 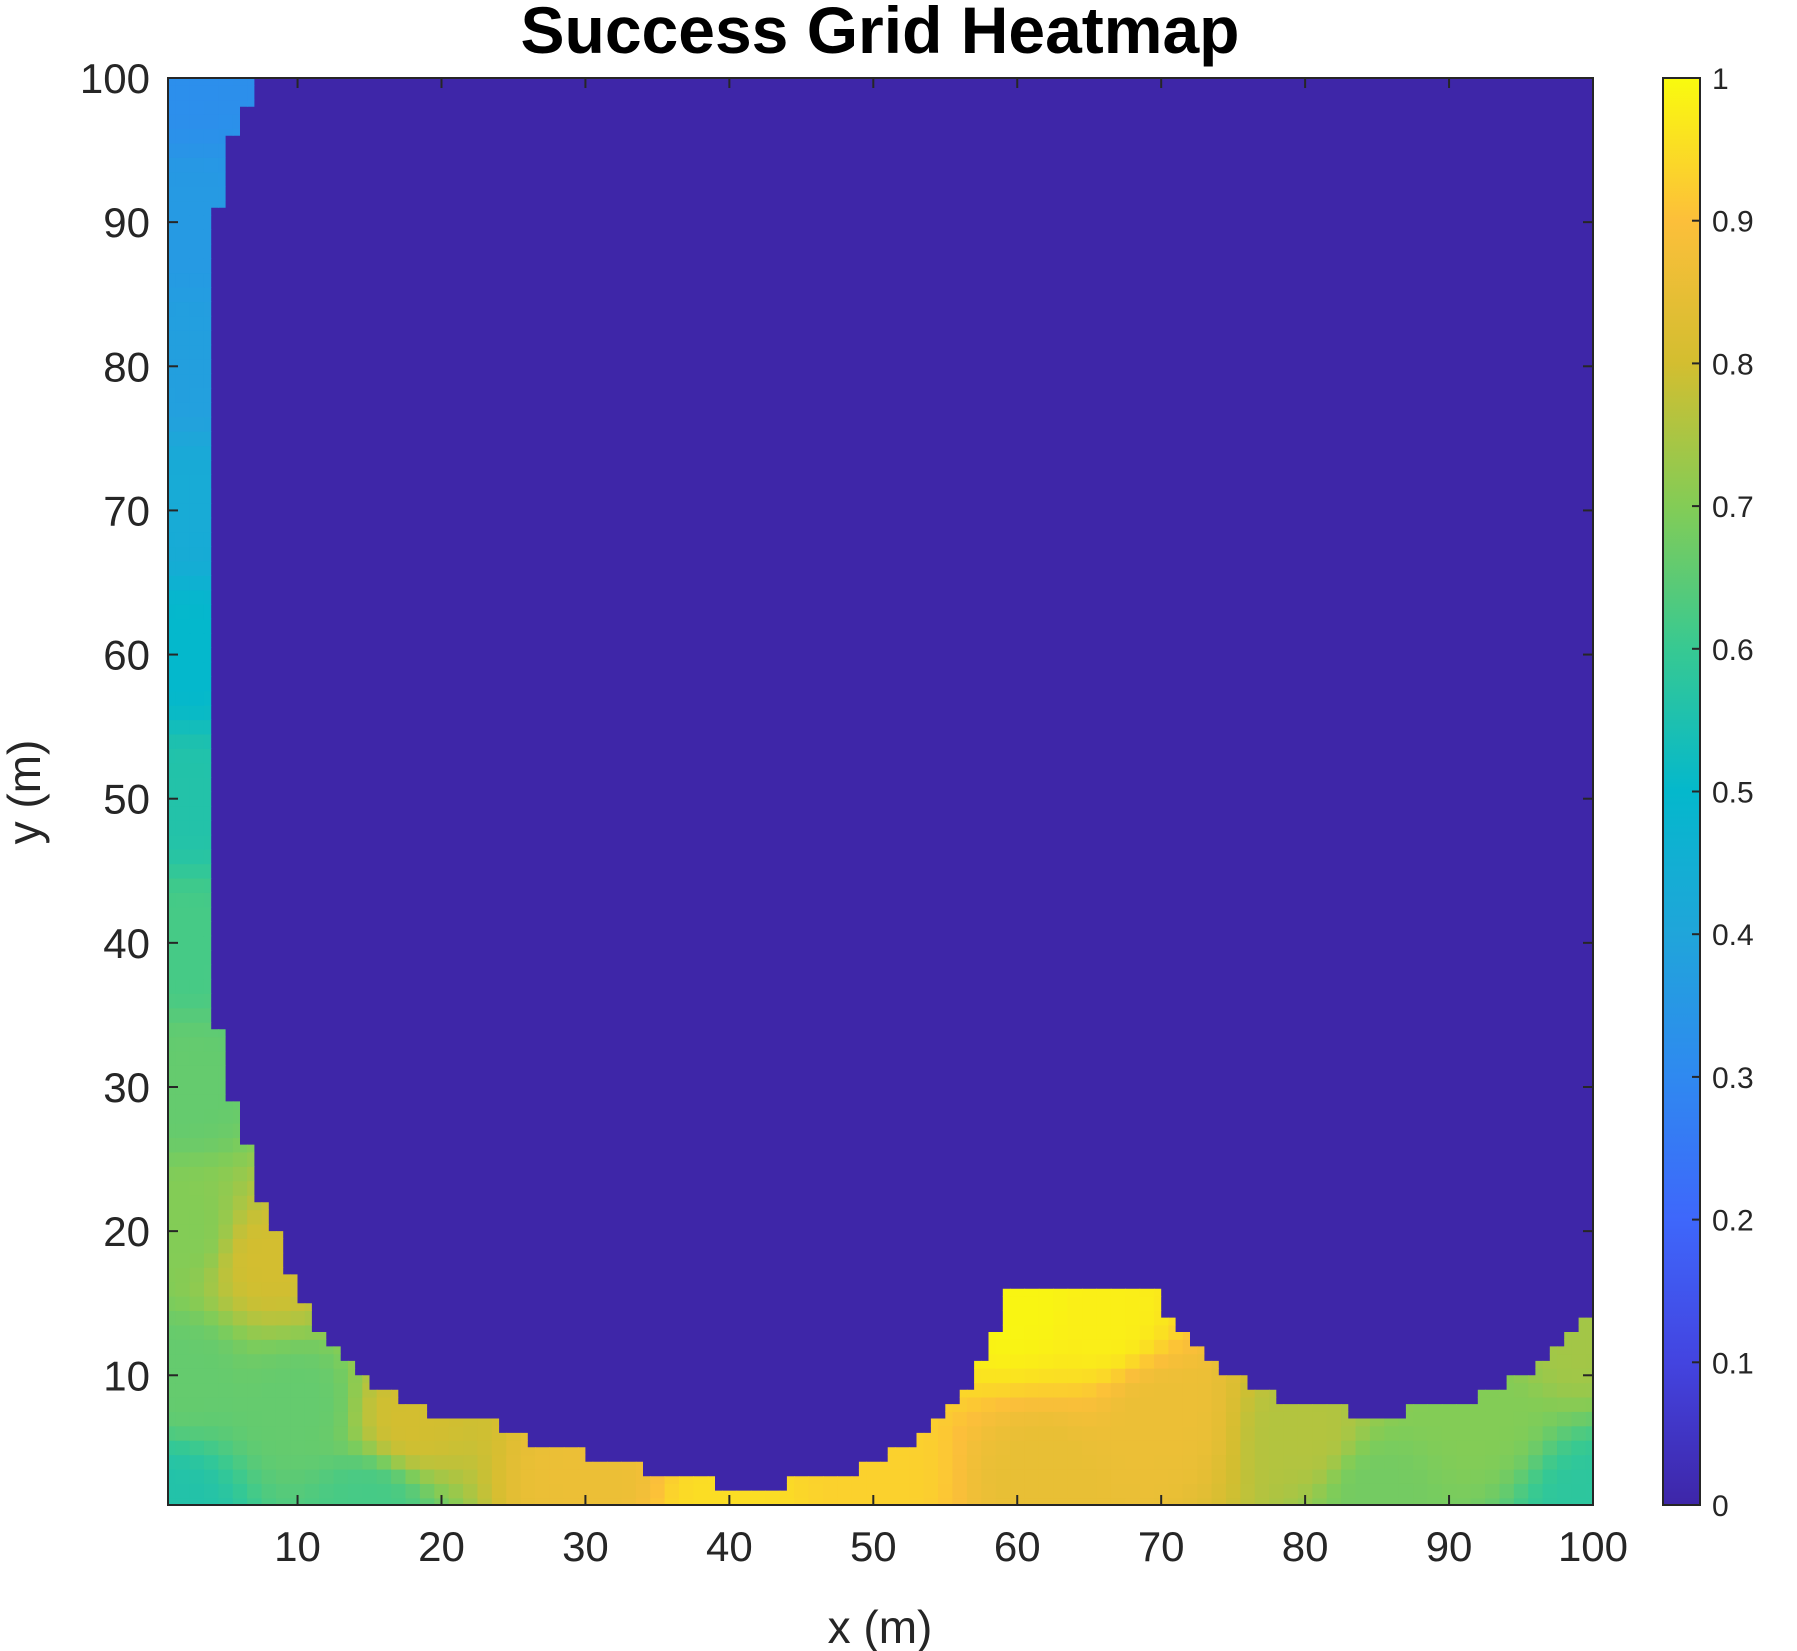 What do you see at coordinates (1733, 222) in the screenshot?
I see `colorbar-tick-label: 0.9` at bounding box center [1733, 222].